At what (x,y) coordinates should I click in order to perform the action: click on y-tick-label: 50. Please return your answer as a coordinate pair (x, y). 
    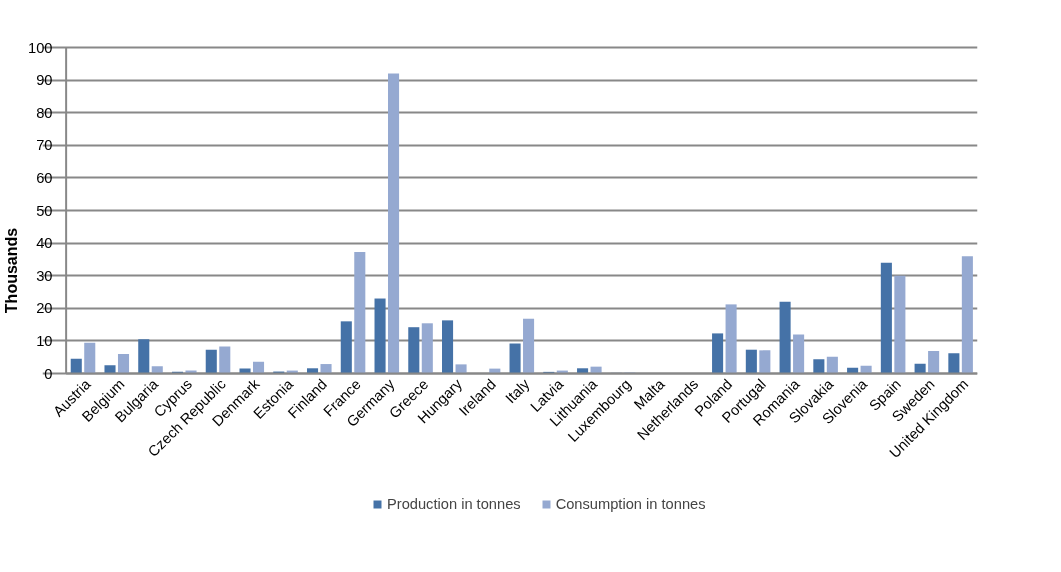
    Looking at the image, I should click on (44, 210).